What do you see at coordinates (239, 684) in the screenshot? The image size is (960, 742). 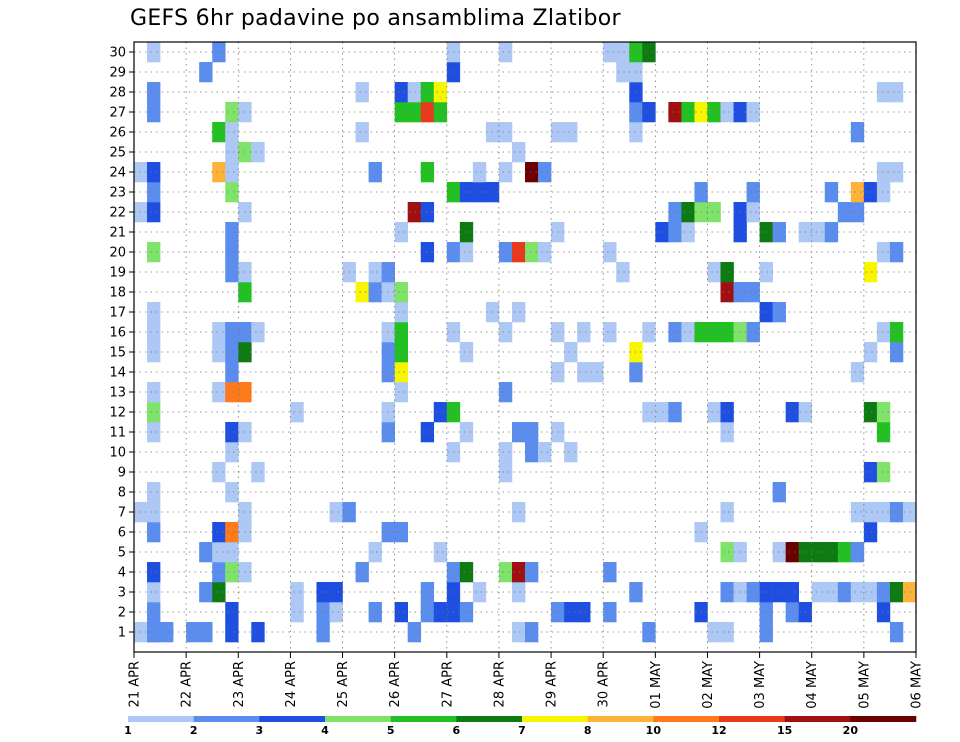 I see `x-tick-label: 23 APR` at bounding box center [239, 684].